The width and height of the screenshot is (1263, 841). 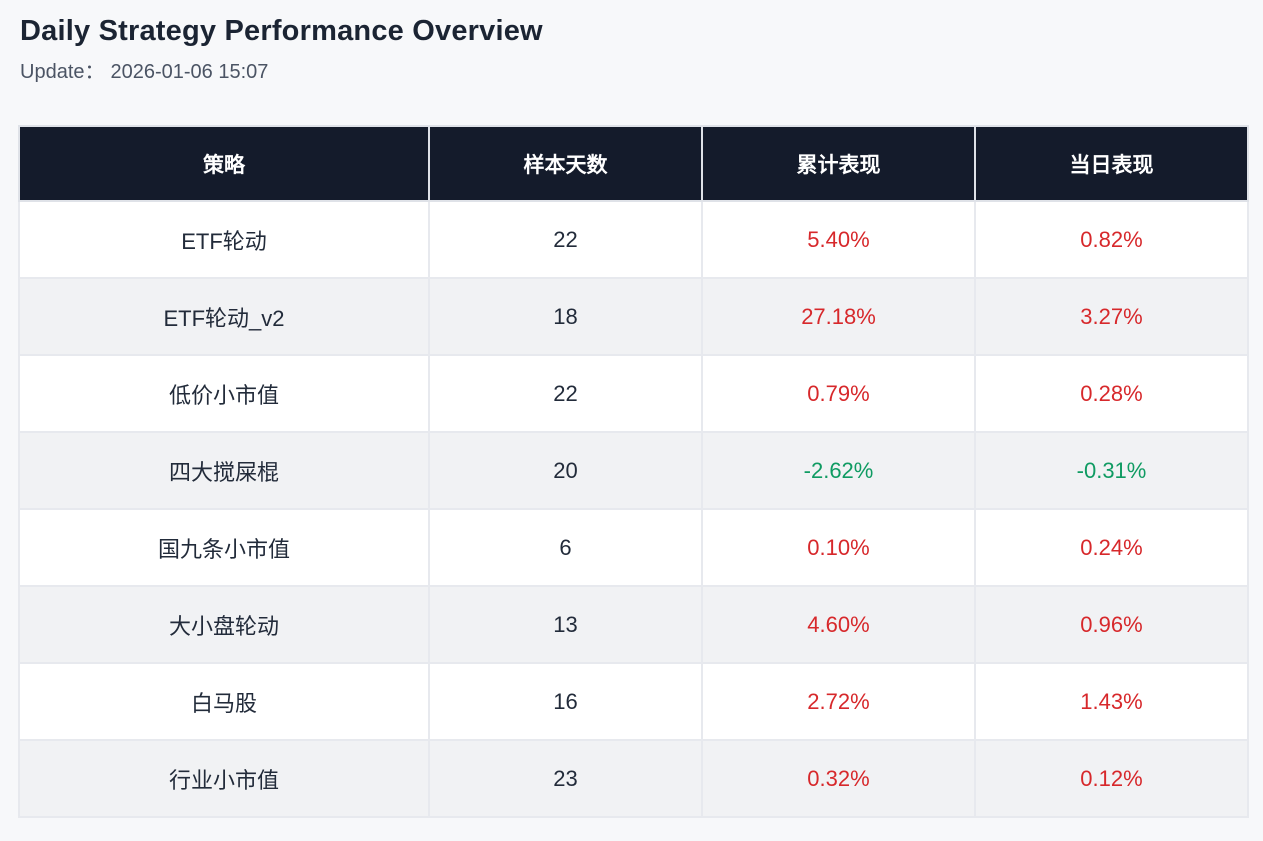 What do you see at coordinates (62, 72) in the screenshot?
I see `update-label: Update：` at bounding box center [62, 72].